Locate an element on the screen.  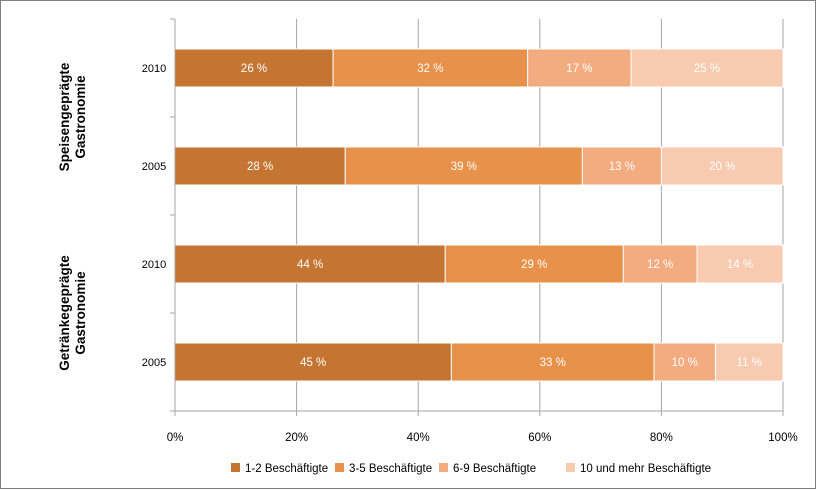
data-label: 14 % is located at coordinates (740, 265).